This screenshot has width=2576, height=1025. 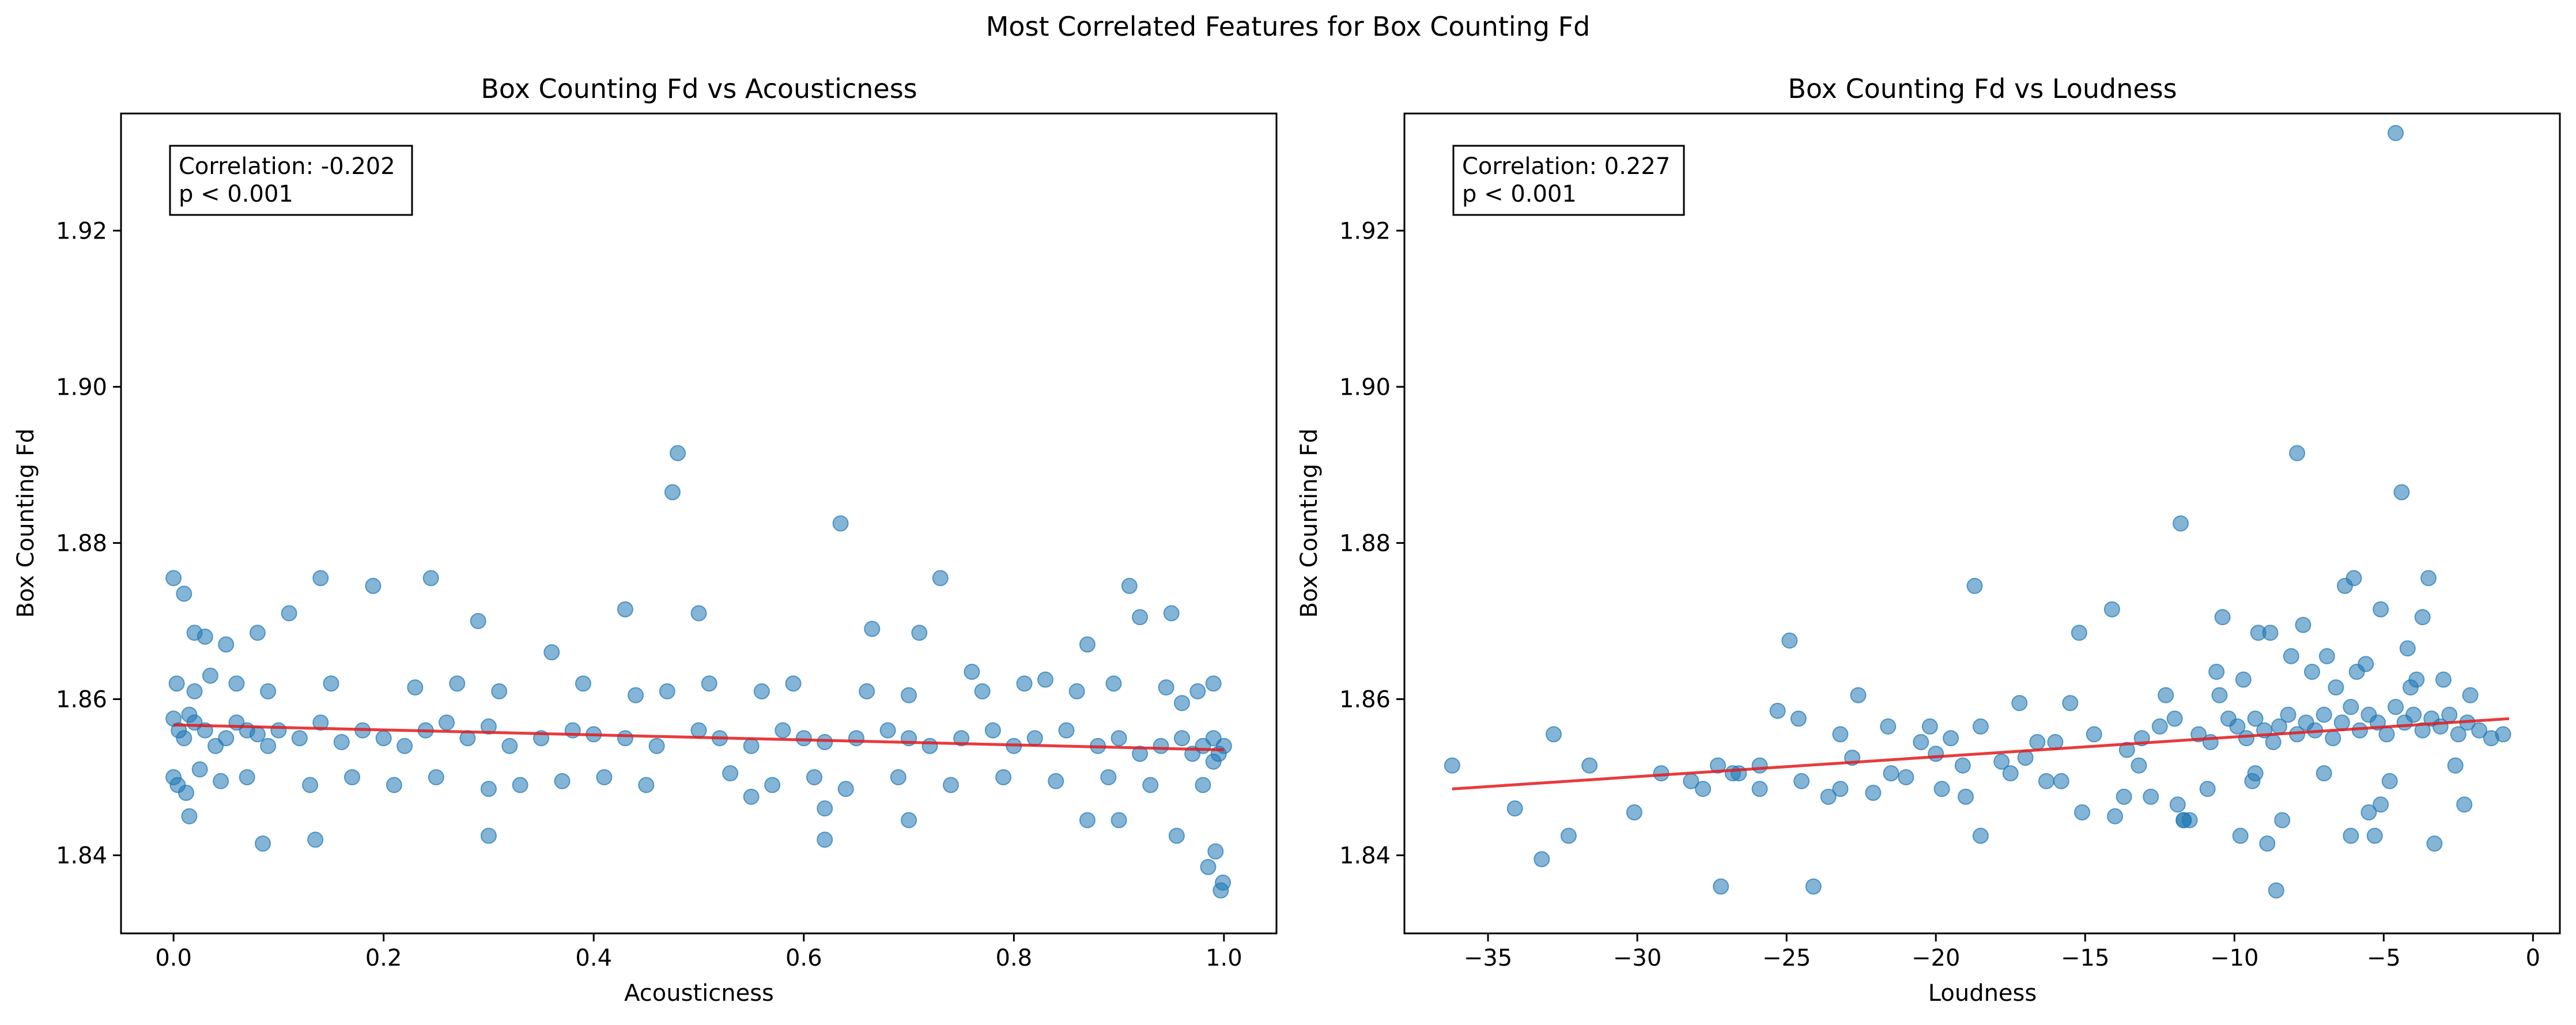 I want to click on x-tick-label: 0, so click(x=2533, y=958).